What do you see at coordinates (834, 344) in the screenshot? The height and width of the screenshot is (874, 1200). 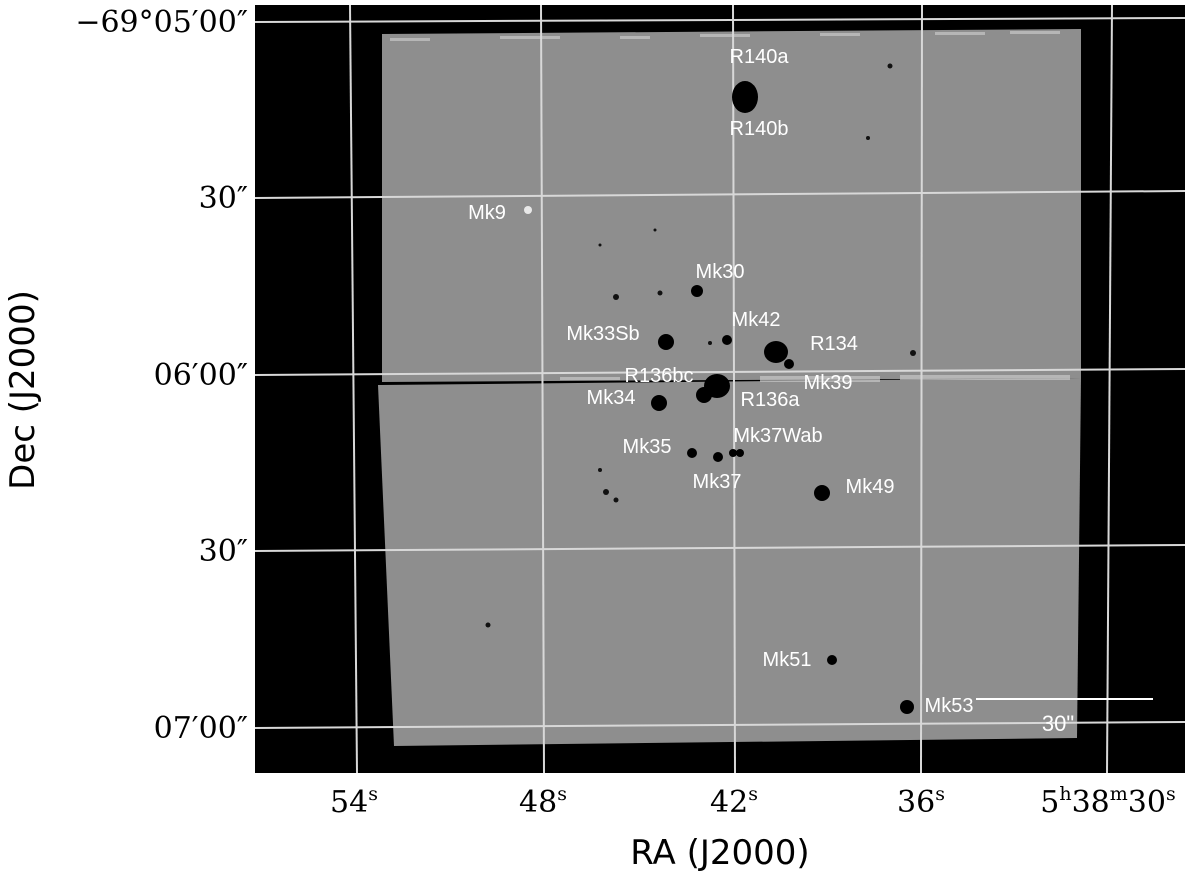 I see `label-r134: R134` at bounding box center [834, 344].